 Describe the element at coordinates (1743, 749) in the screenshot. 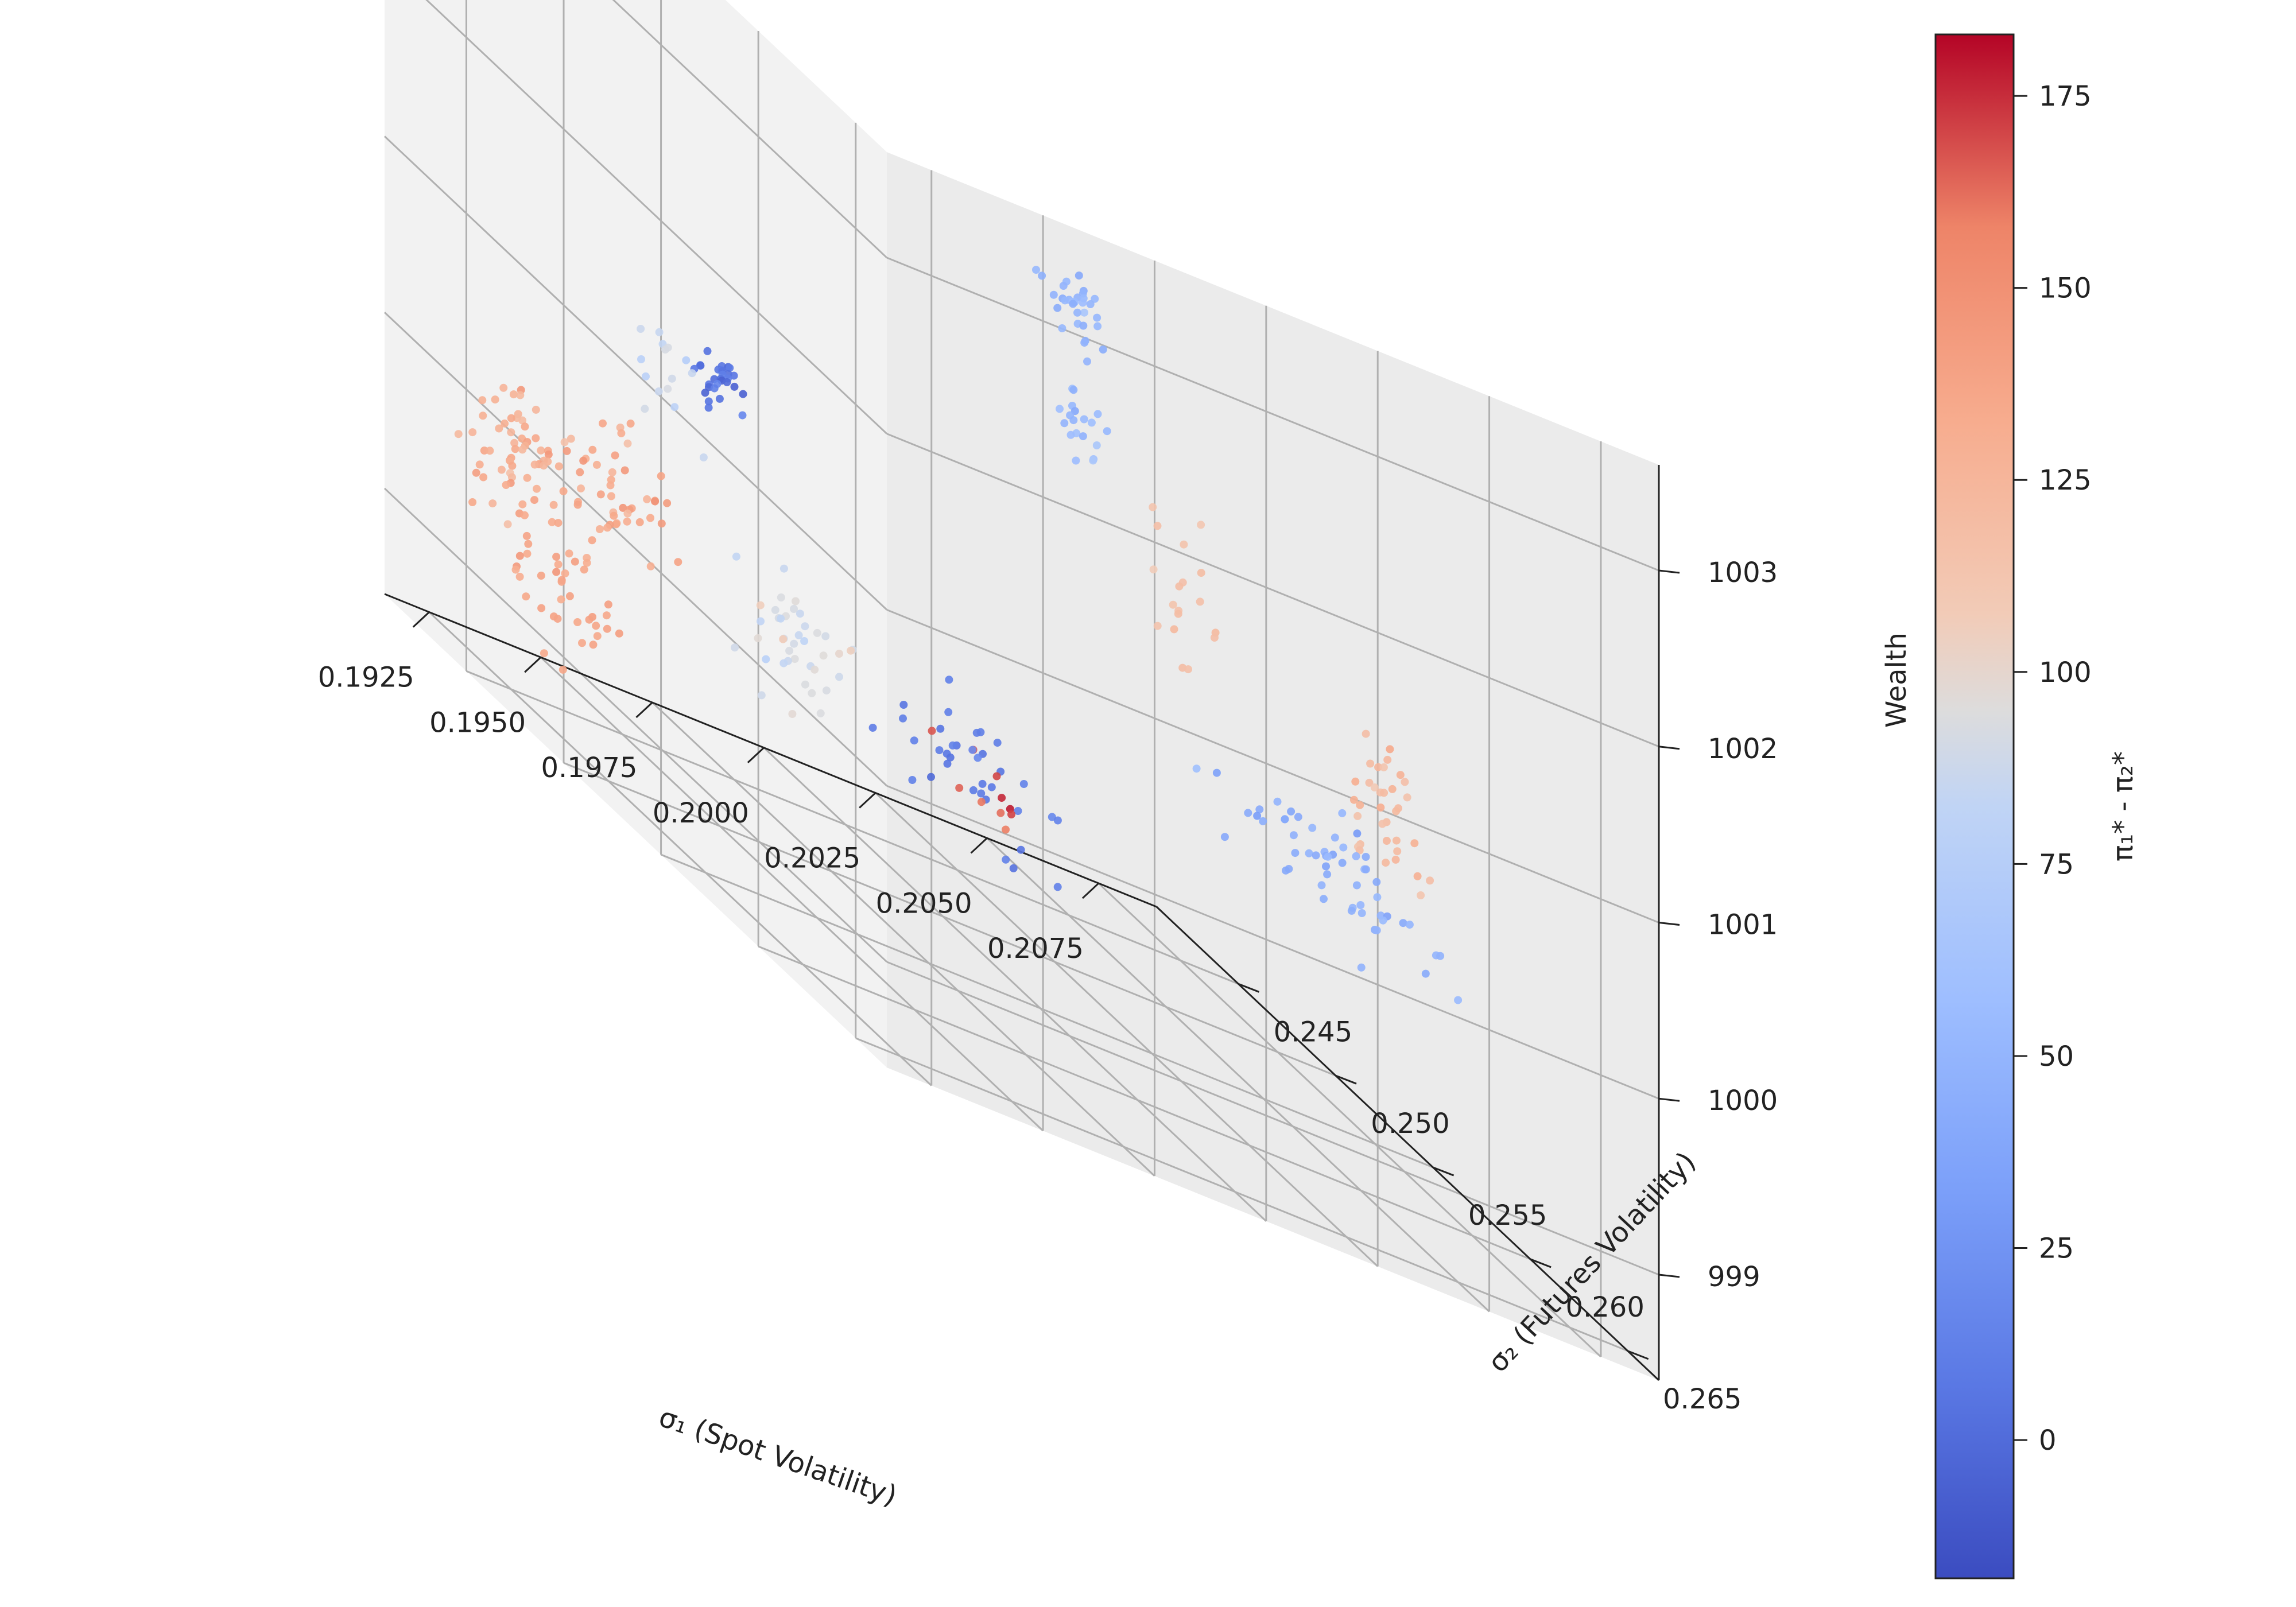

I see `z-tick-label: 1002` at that location.